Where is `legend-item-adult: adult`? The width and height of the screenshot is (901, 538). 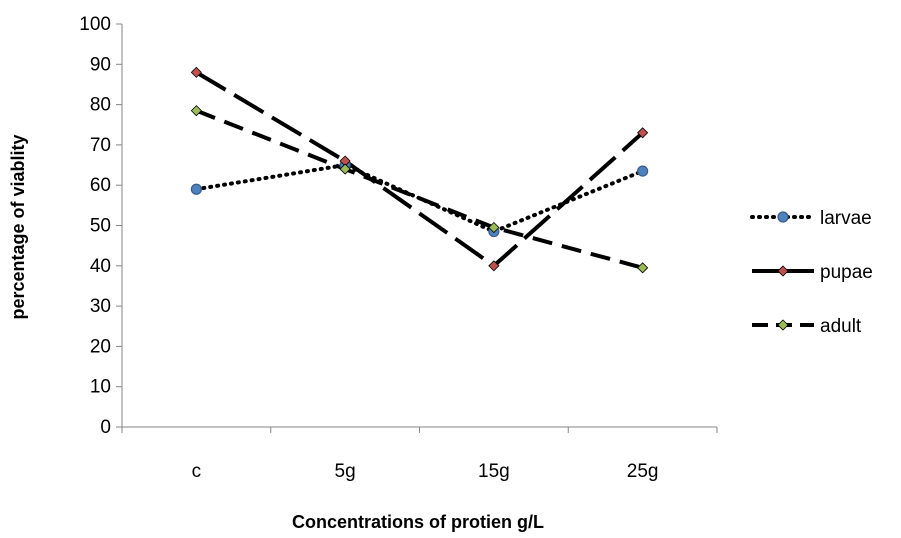 legend-item-adult: adult is located at coordinates (807, 326).